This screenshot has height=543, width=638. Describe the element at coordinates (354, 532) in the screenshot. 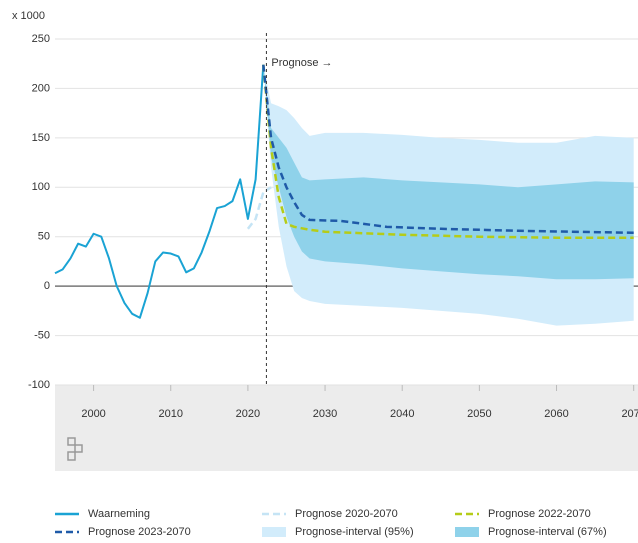

I see `legend-label: Prognose-interval (95%)` at that location.